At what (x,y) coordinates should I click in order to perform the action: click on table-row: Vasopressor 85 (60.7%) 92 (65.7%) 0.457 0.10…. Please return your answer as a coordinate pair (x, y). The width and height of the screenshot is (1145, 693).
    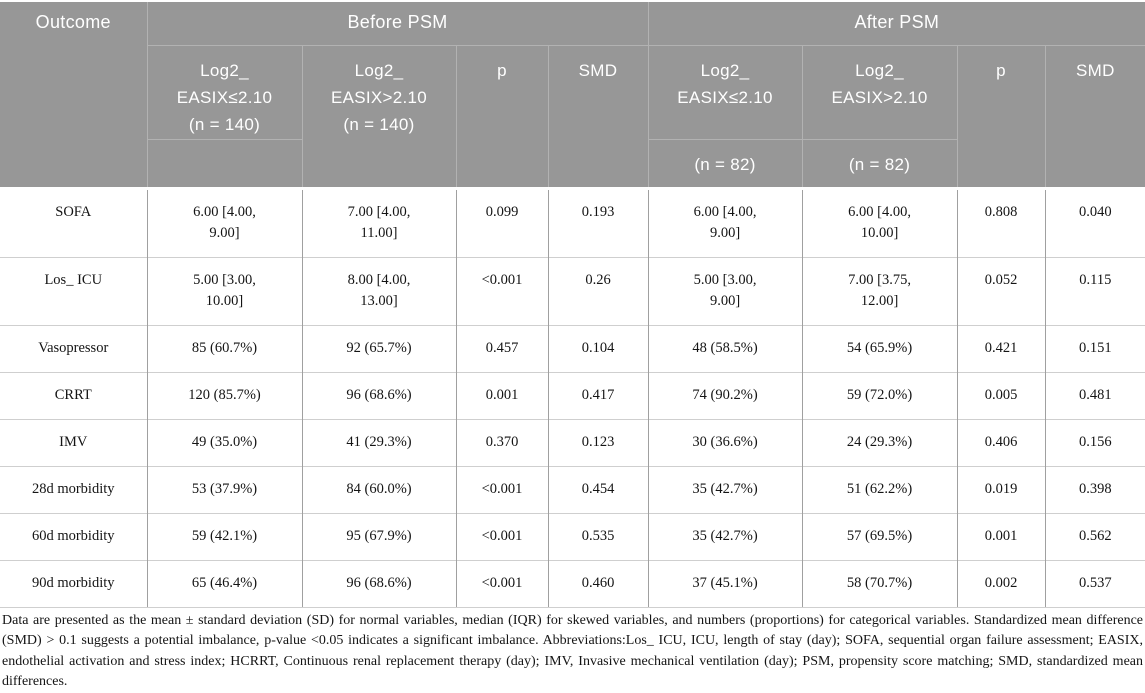
    Looking at the image, I should click on (572, 348).